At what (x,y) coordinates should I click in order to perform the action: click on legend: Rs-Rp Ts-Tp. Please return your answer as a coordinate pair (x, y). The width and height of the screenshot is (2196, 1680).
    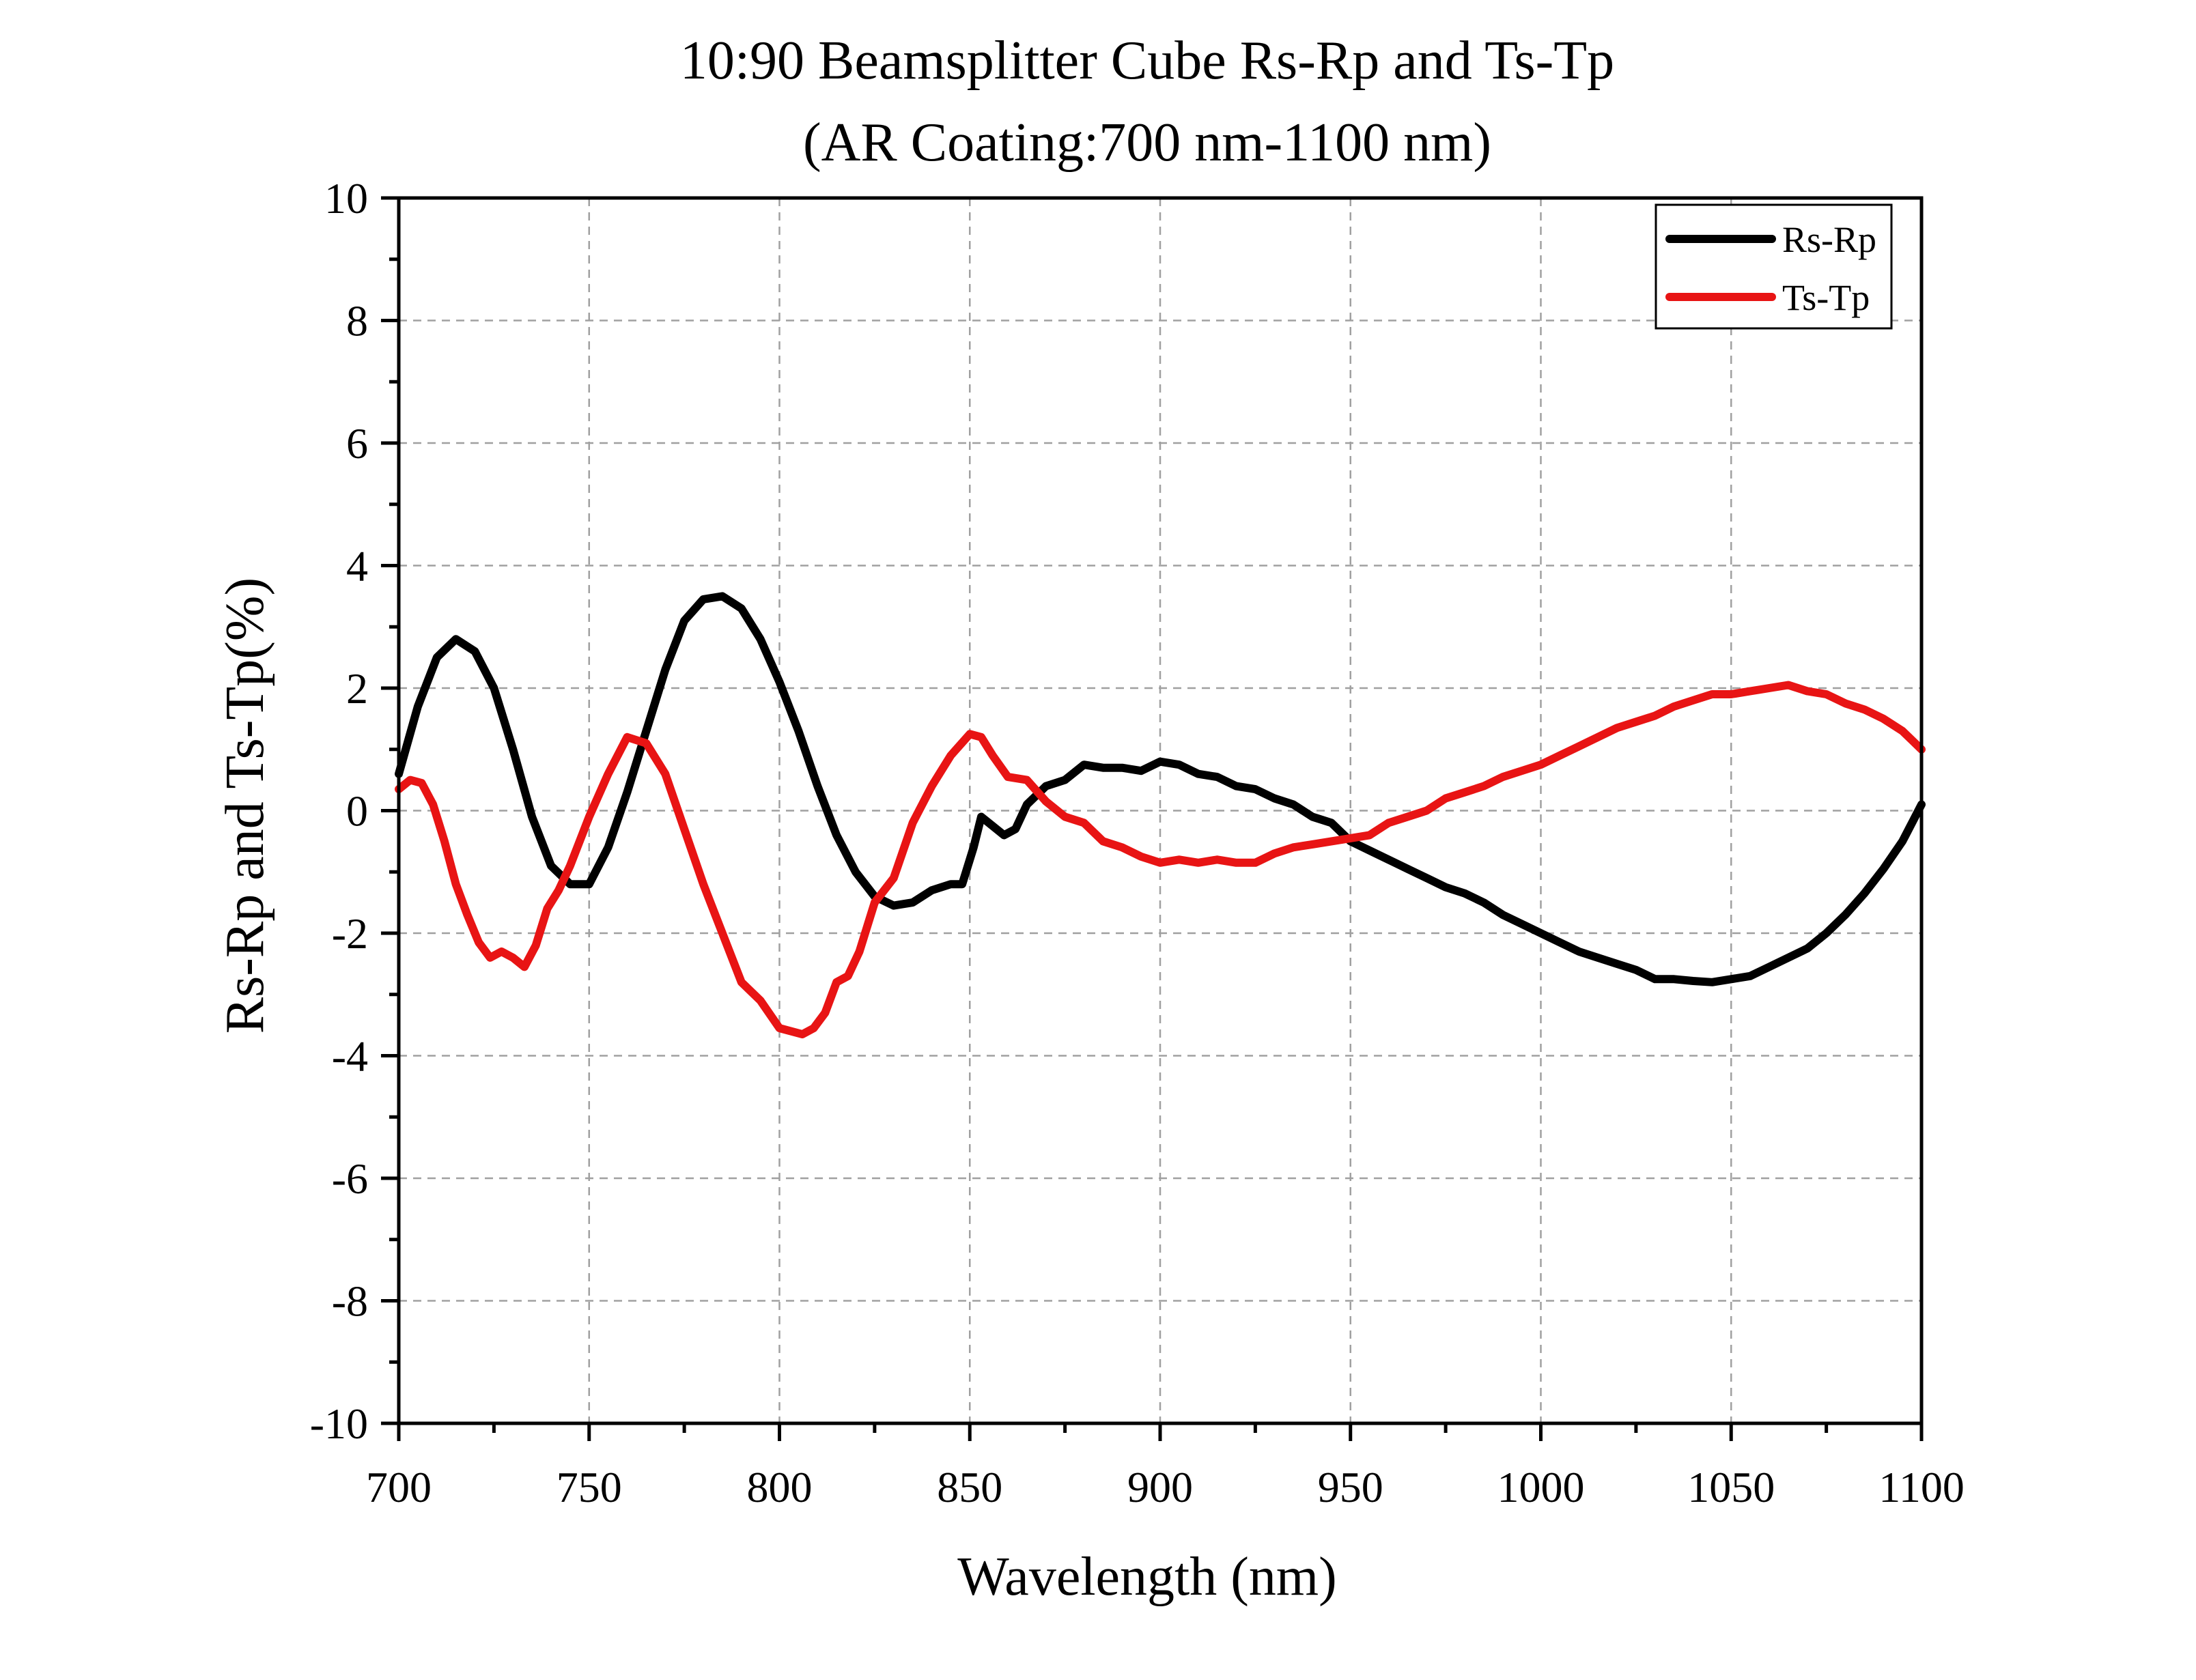
    Looking at the image, I should click on (1774, 266).